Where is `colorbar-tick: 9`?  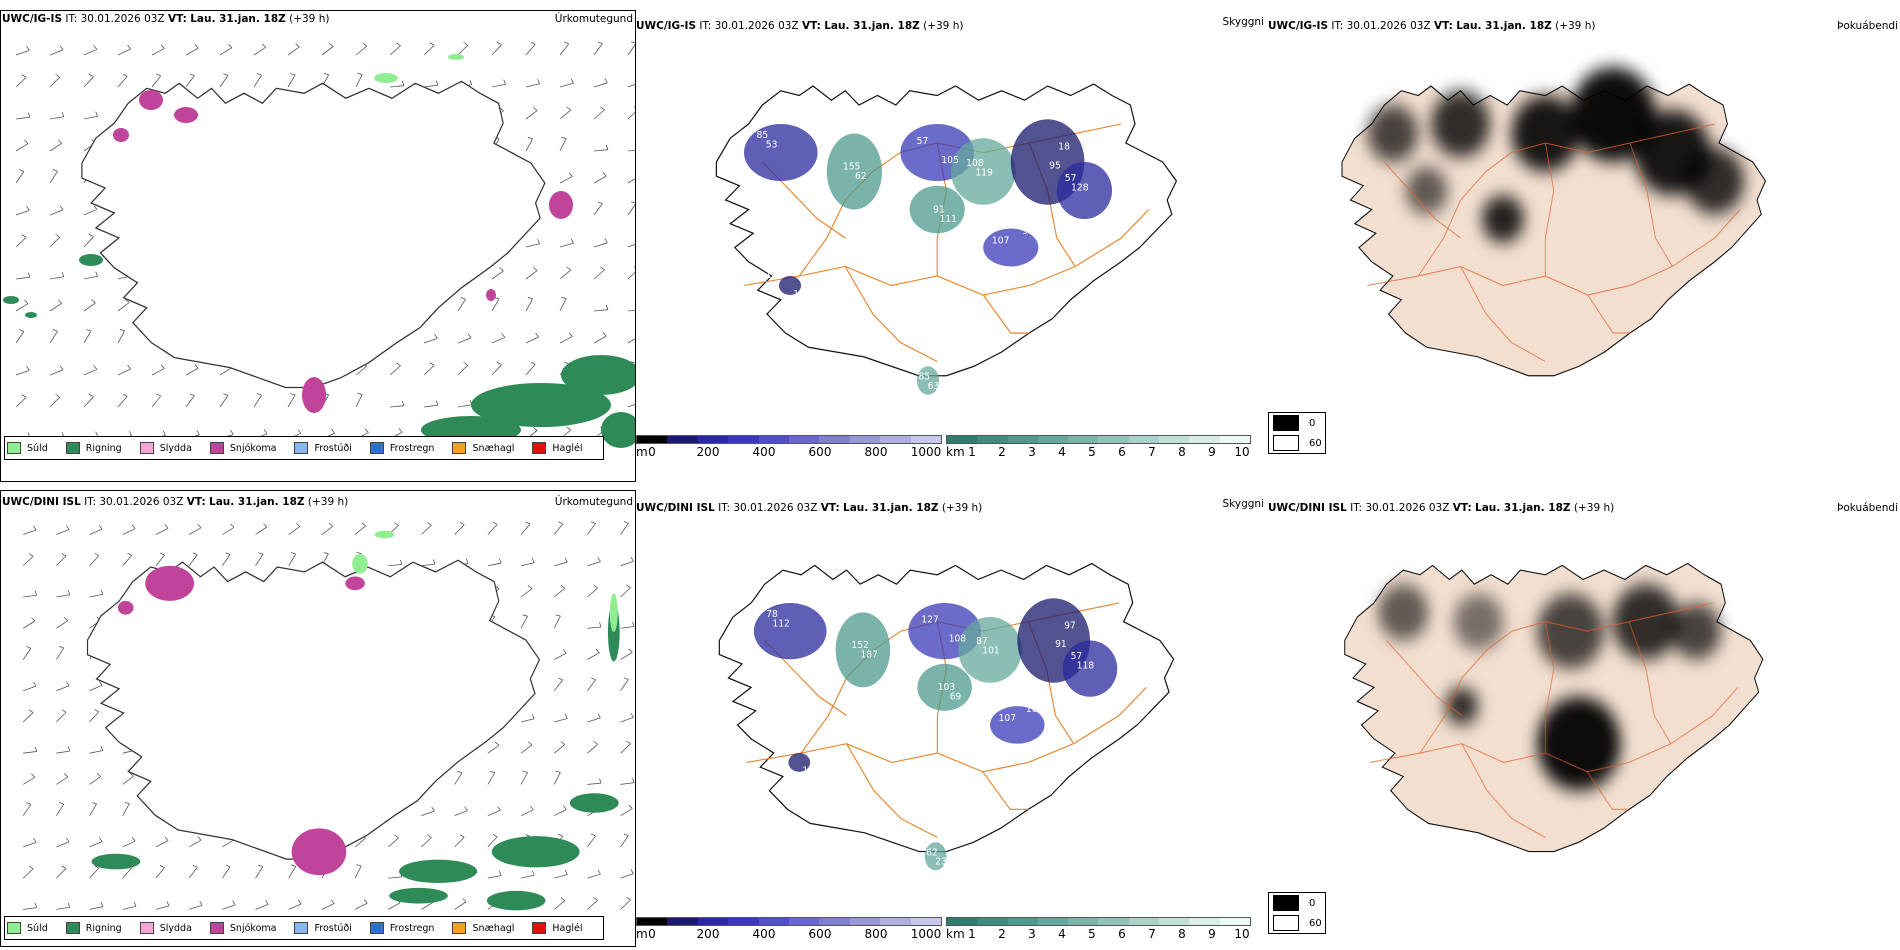 colorbar-tick: 9 is located at coordinates (1212, 934).